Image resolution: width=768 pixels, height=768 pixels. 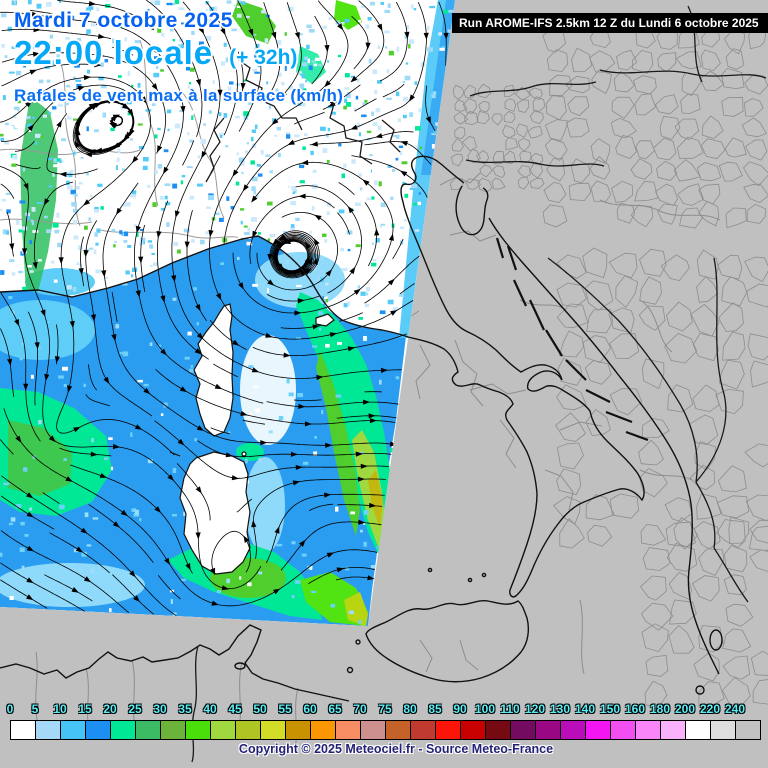 What do you see at coordinates (60, 282) in the screenshot?
I see `rhone-delta-patch` at bounding box center [60, 282].